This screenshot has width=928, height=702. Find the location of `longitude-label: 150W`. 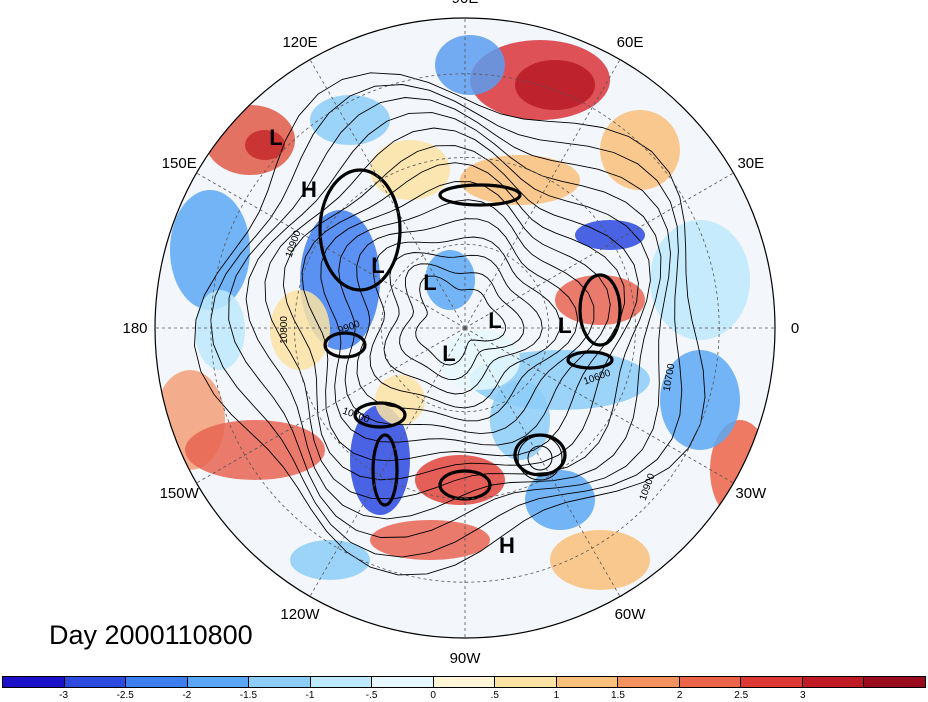

longitude-label: 150W is located at coordinates (180, 493).